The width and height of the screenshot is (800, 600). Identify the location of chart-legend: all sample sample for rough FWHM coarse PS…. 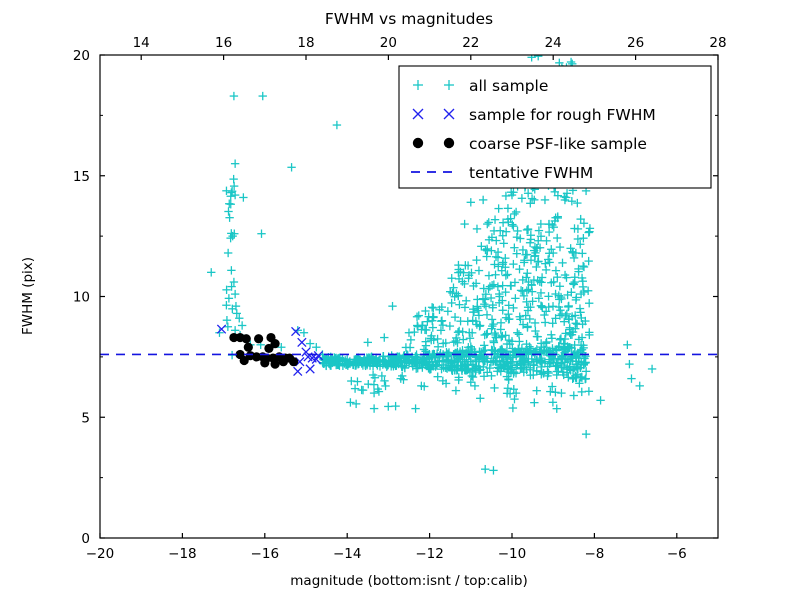
(555, 127).